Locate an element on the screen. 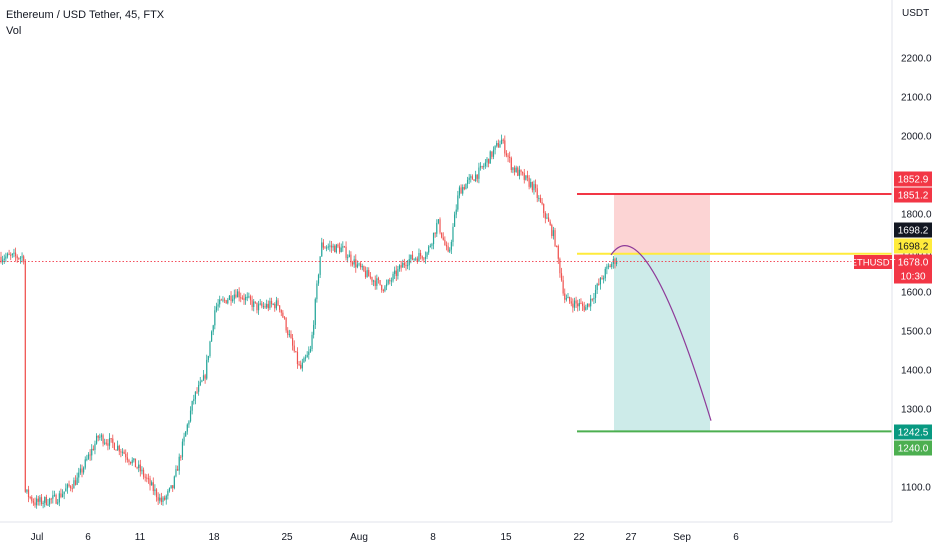  y-tick-label: 1500.0 is located at coordinates (916, 332).